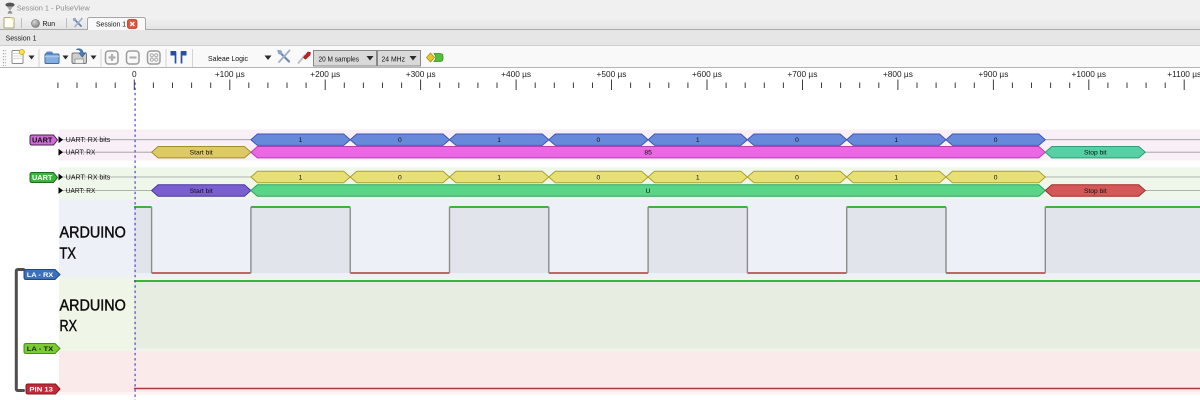 The height and width of the screenshot is (400, 1200). Describe the element at coordinates (230, 74) in the screenshot. I see `svg-text: +100 µs` at that location.